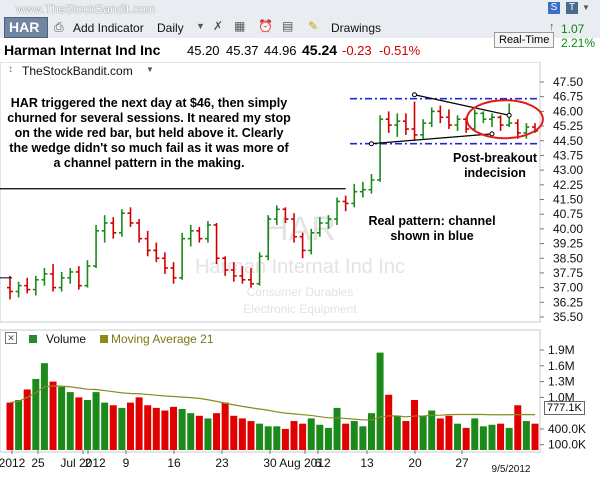 This screenshot has height=483, width=600. I want to click on symbol-label: HAR, so click(24, 27).